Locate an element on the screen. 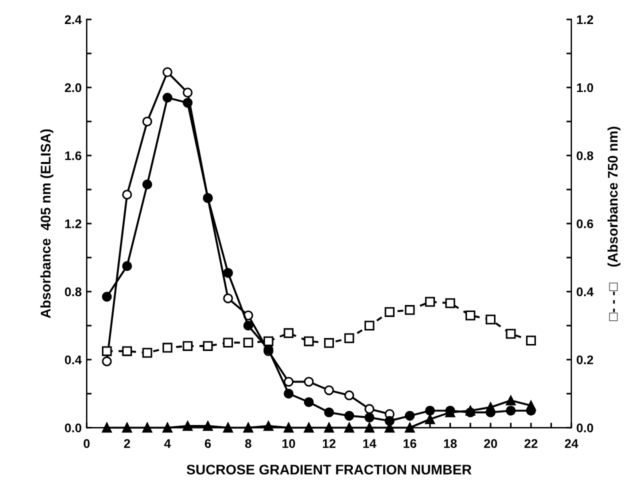  x-tick-label: 22 is located at coordinates (531, 443).